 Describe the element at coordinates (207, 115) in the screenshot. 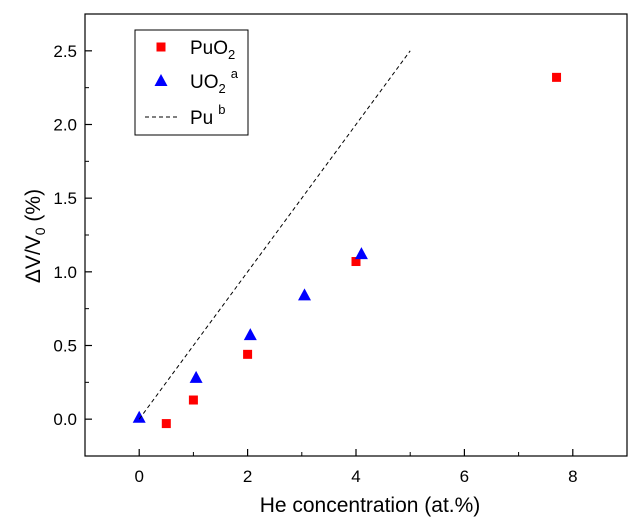

I see `legend-label: Pu b` at that location.